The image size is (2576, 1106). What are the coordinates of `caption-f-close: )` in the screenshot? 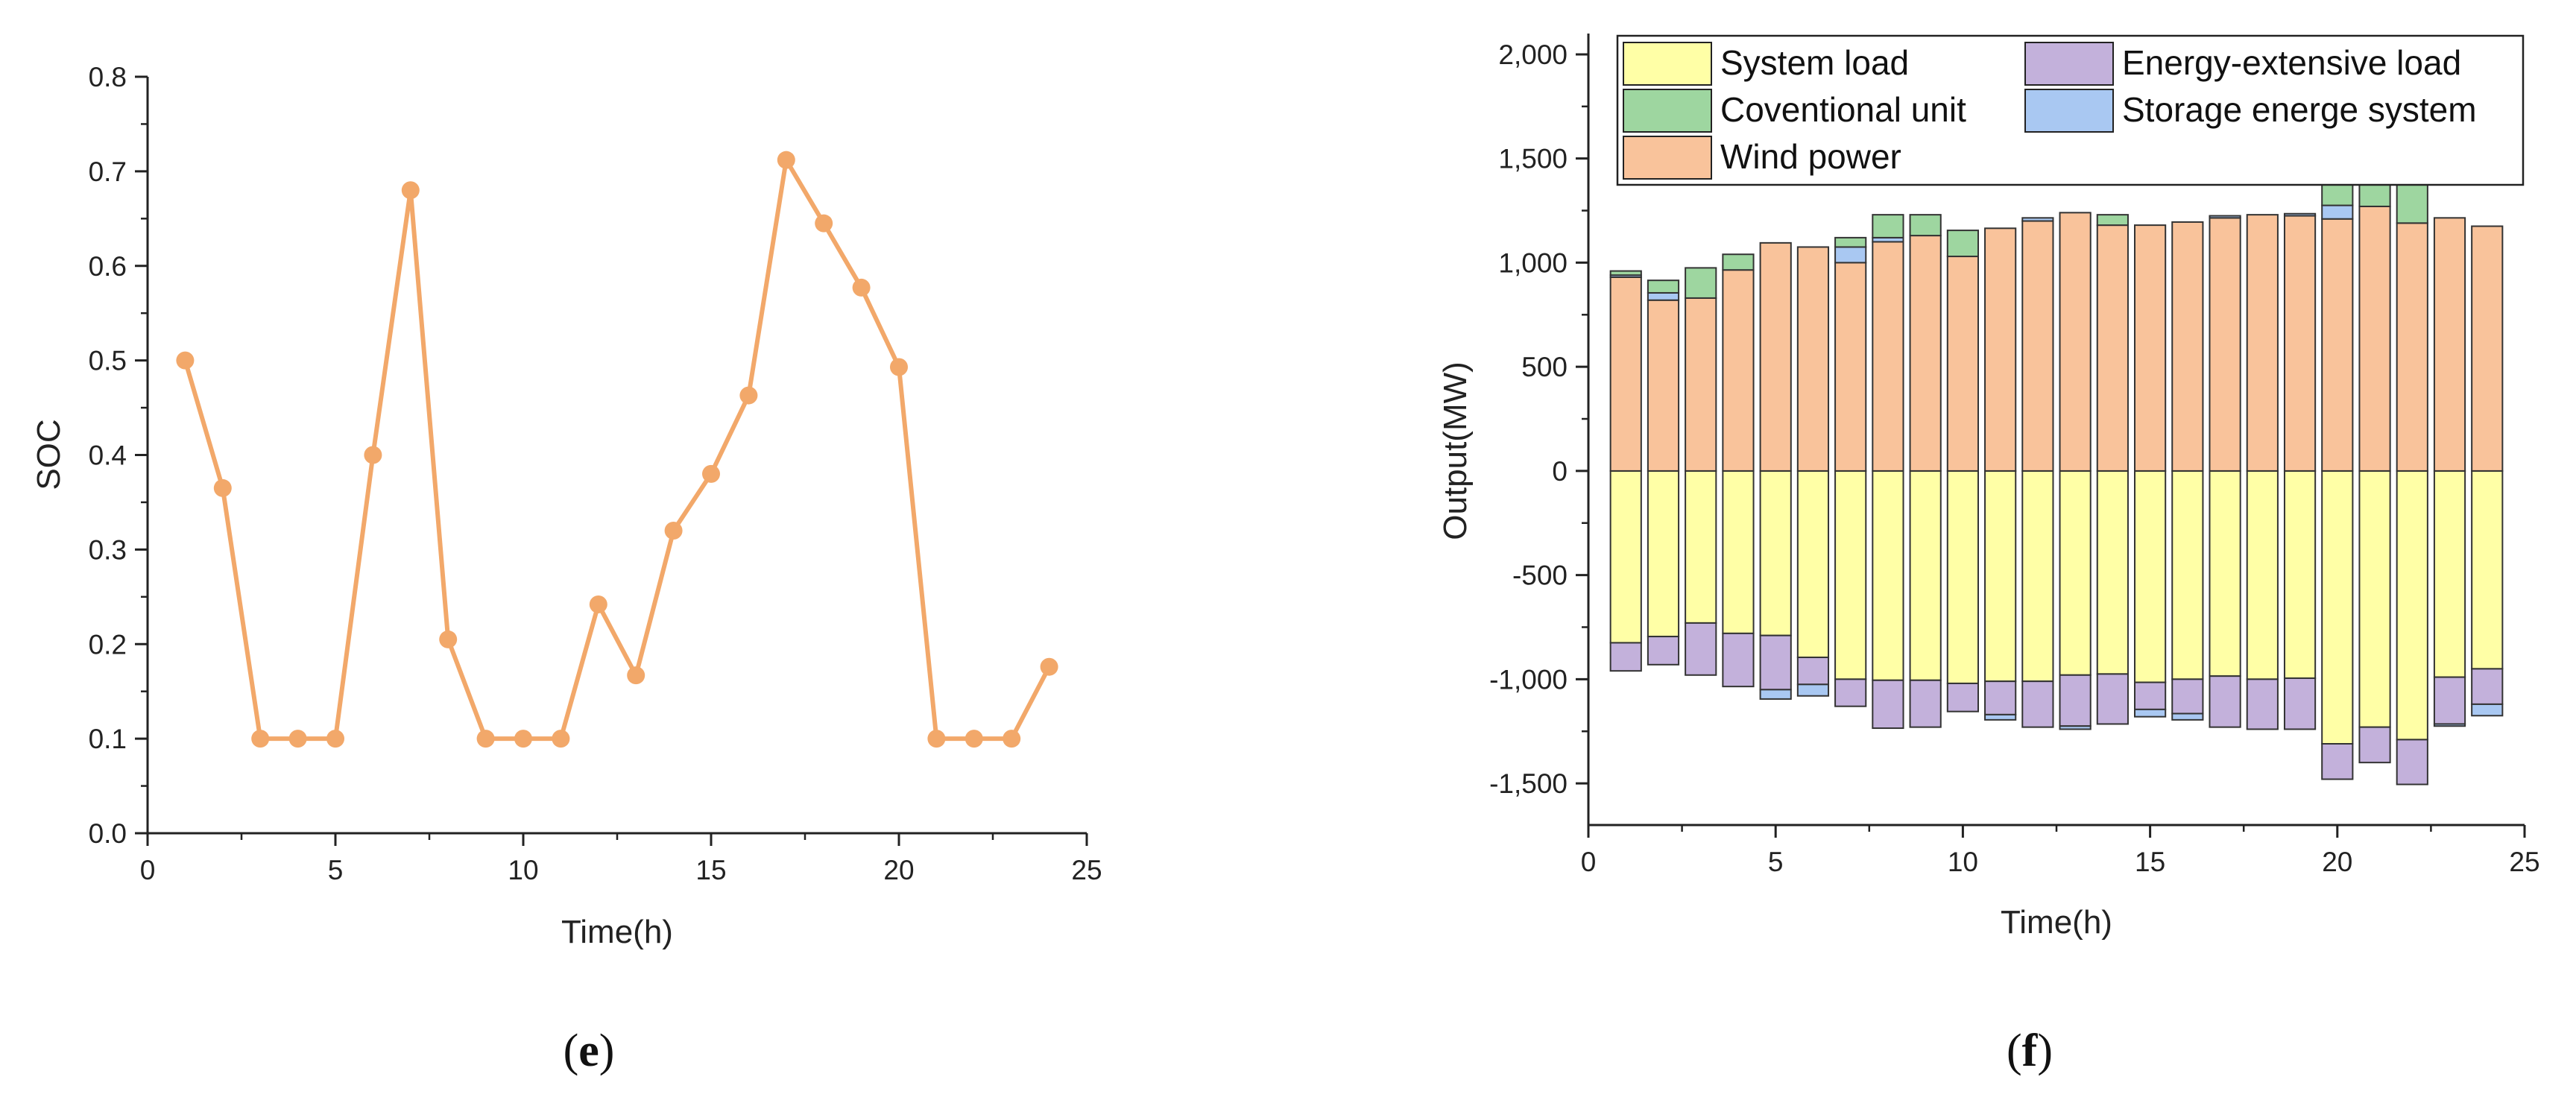 It's located at (2045, 1051).